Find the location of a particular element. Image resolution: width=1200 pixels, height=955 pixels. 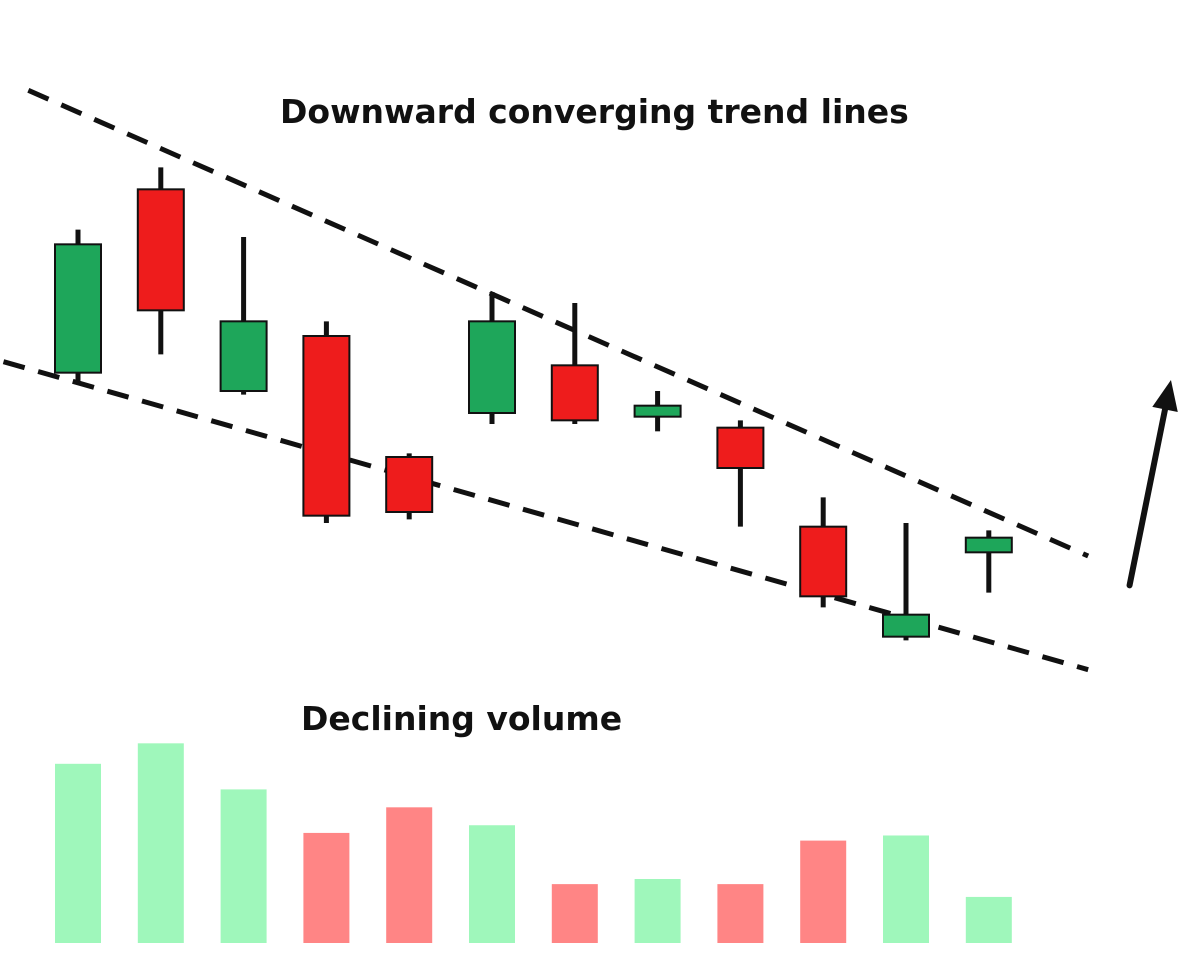

trend-label: Downward converging trend lines is located at coordinates (594, 111).